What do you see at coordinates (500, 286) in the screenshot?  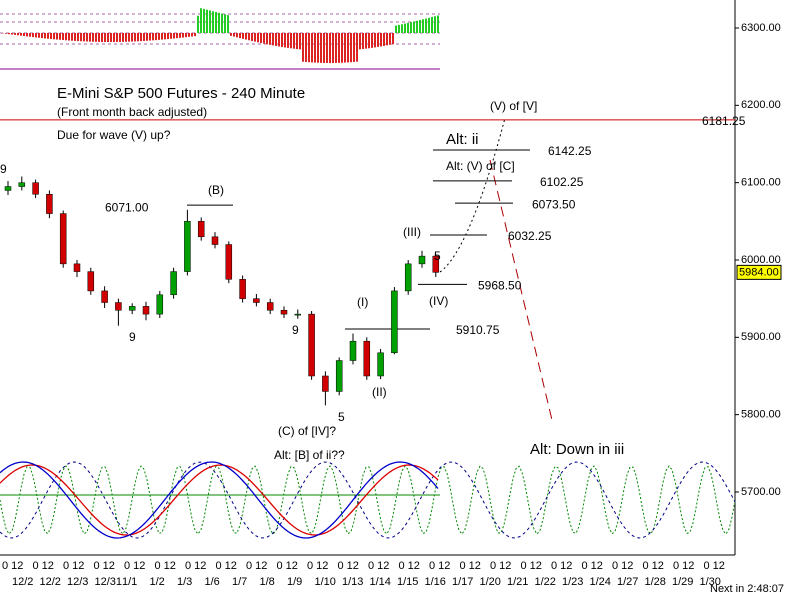 I see `level-label: 5968.50` at bounding box center [500, 286].